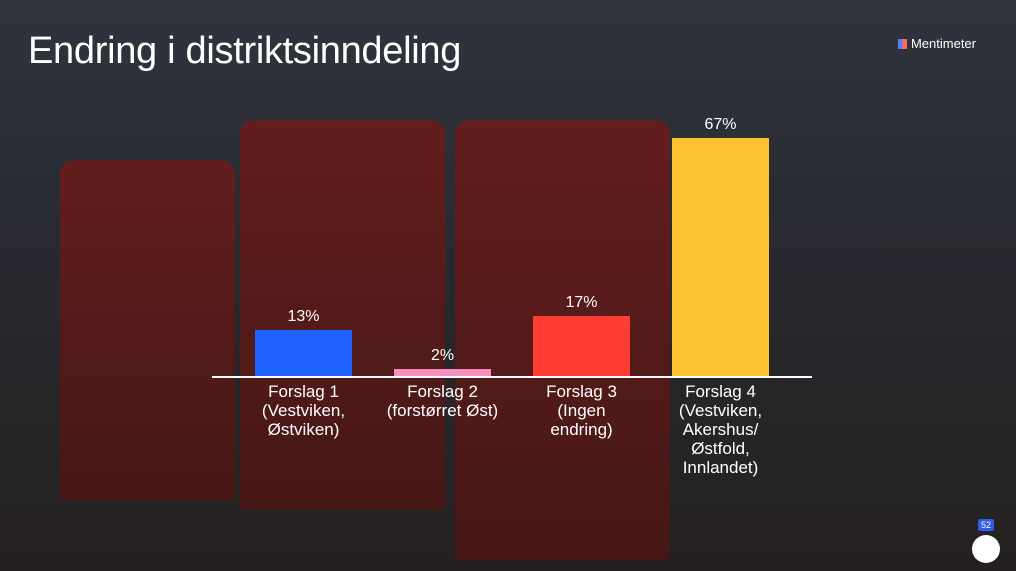 This screenshot has height=571, width=1016. Describe the element at coordinates (512, 377) in the screenshot. I see `baseline` at that location.